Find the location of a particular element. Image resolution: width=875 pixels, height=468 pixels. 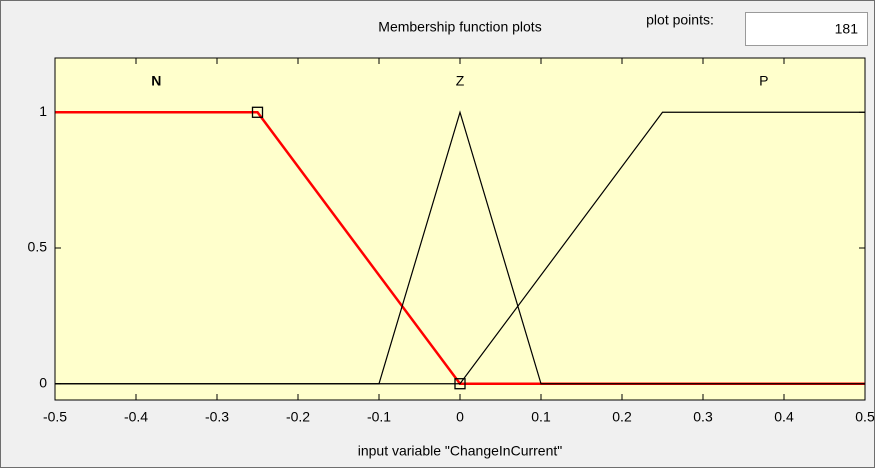

x-tick-label: 0.3 is located at coordinates (703, 417).